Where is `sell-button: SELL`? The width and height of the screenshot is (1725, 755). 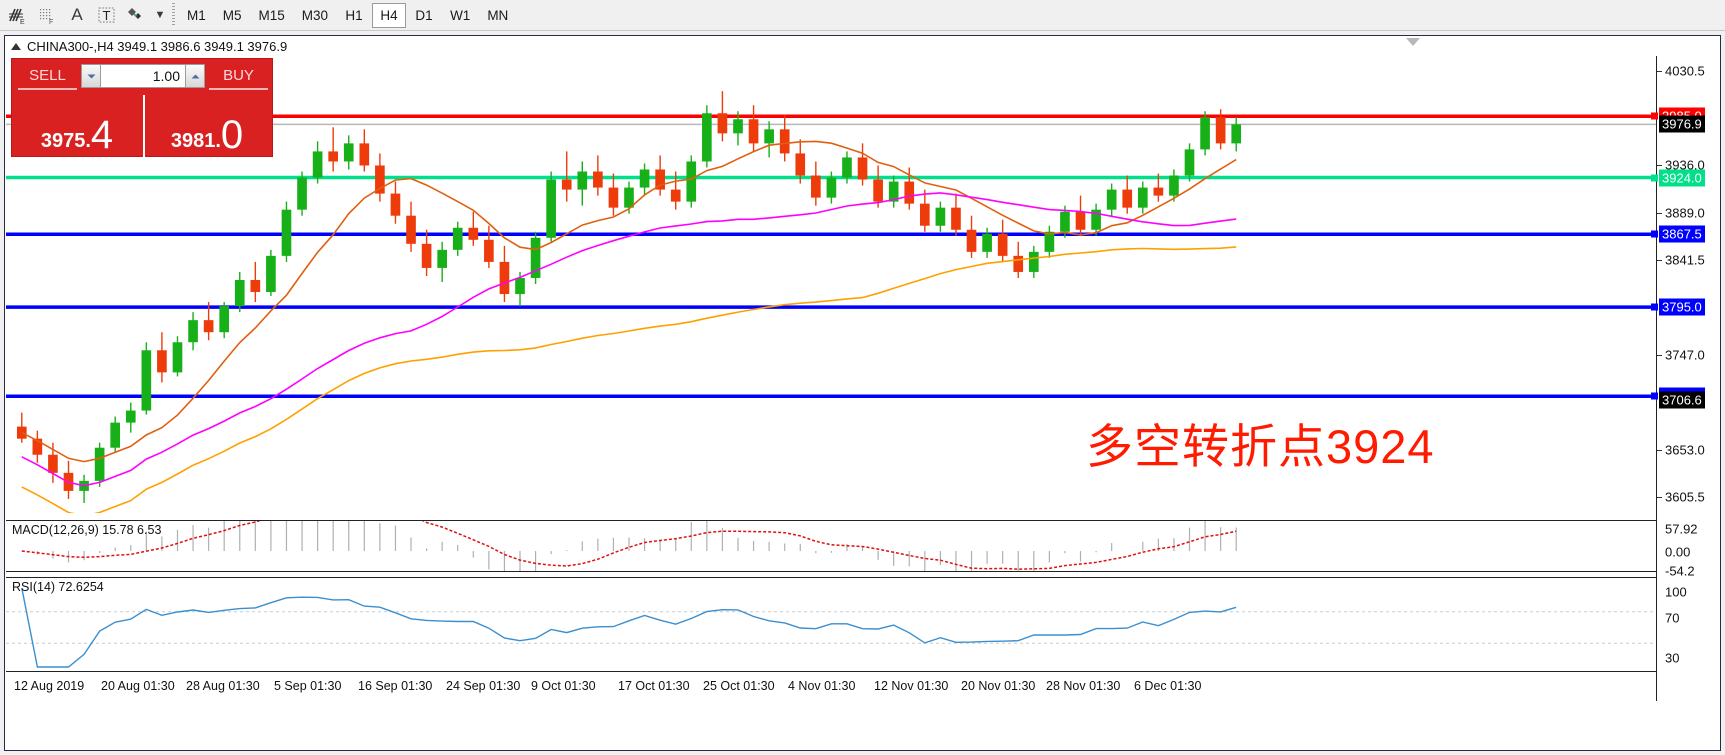 sell-button: SELL is located at coordinates (47, 76).